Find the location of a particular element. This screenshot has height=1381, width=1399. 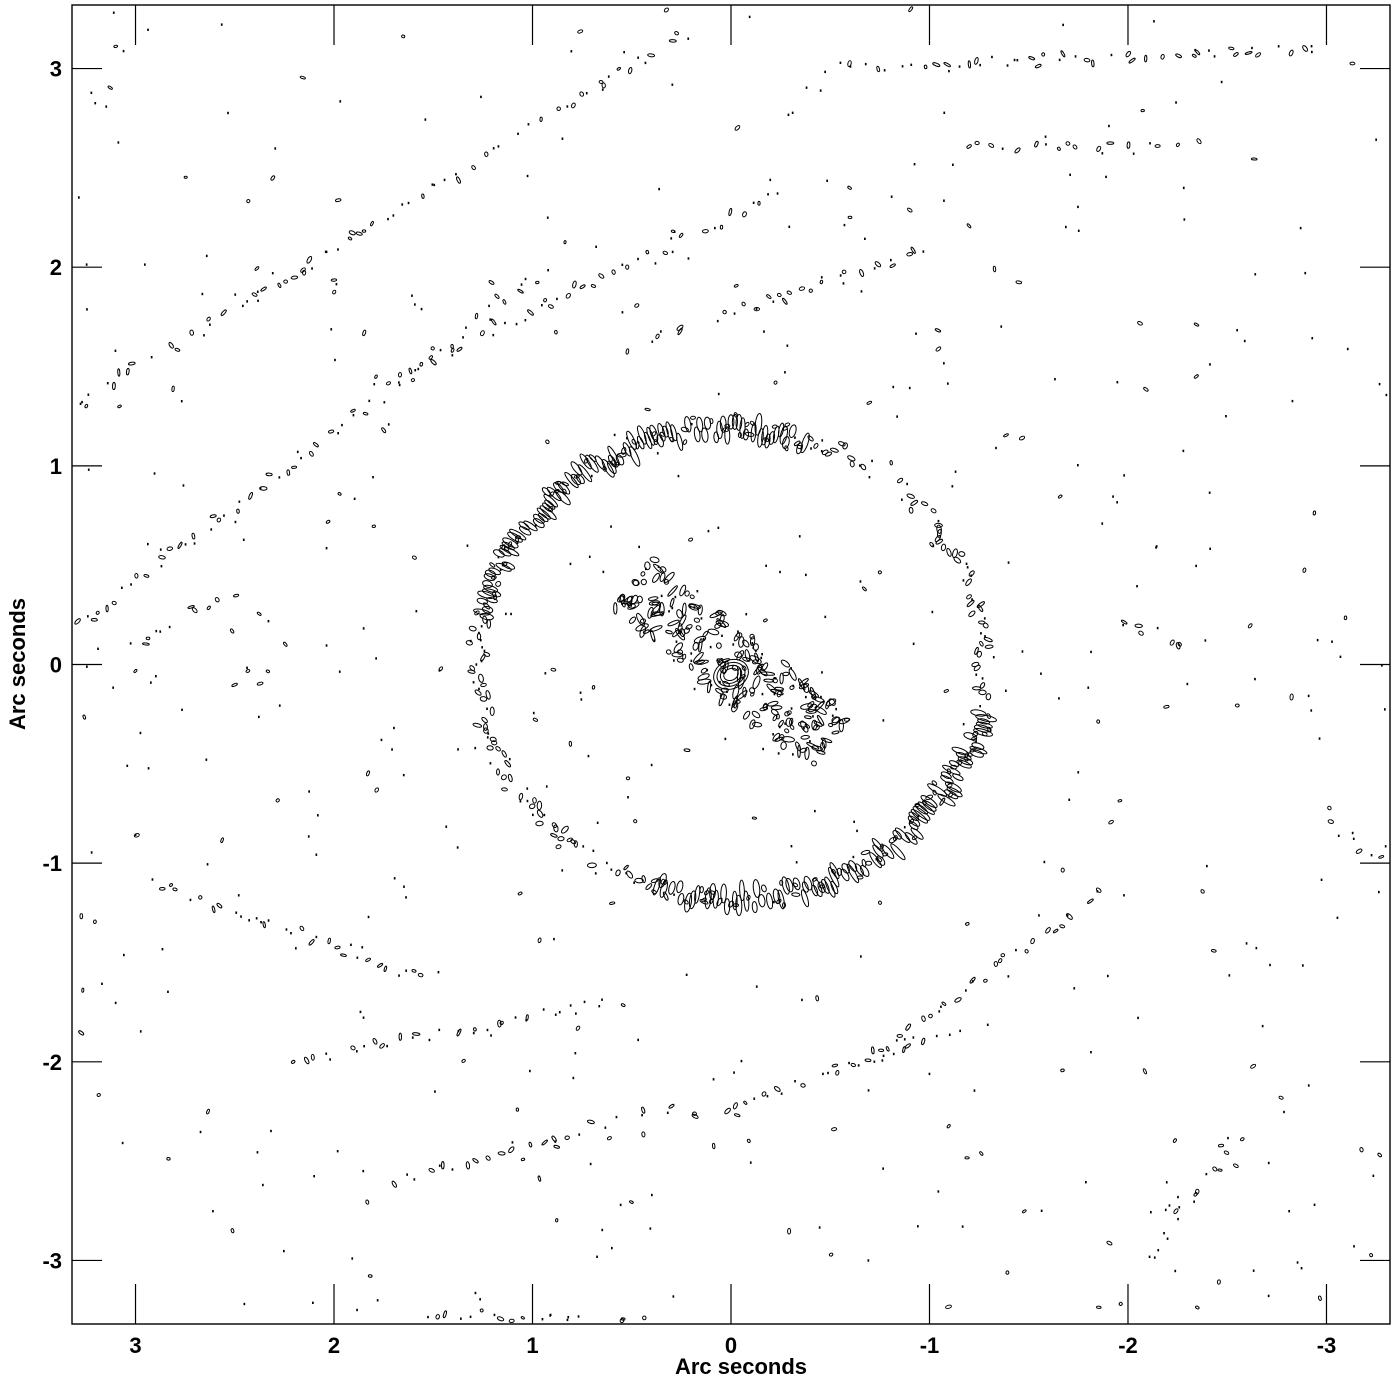

y-tick-label: -2 is located at coordinates (52, 1062).